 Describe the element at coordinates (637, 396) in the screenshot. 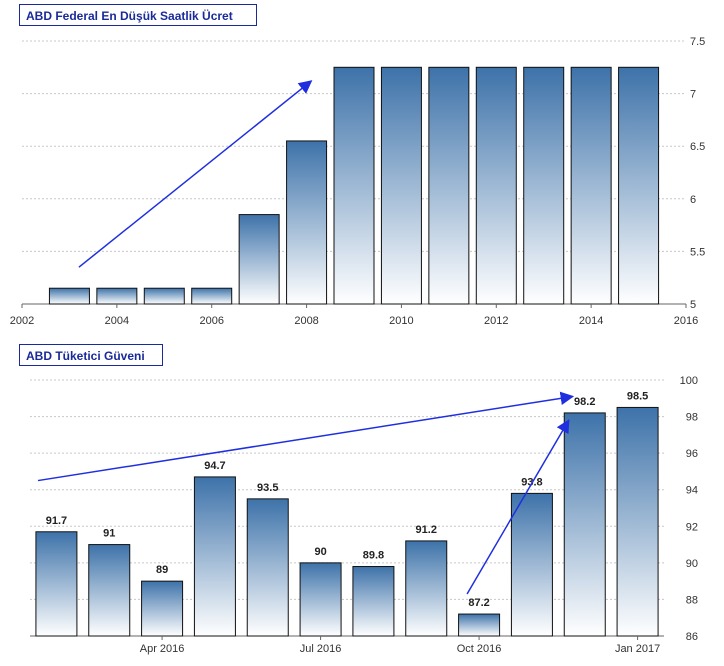

I see `chart2-data-label: 98.5` at that location.